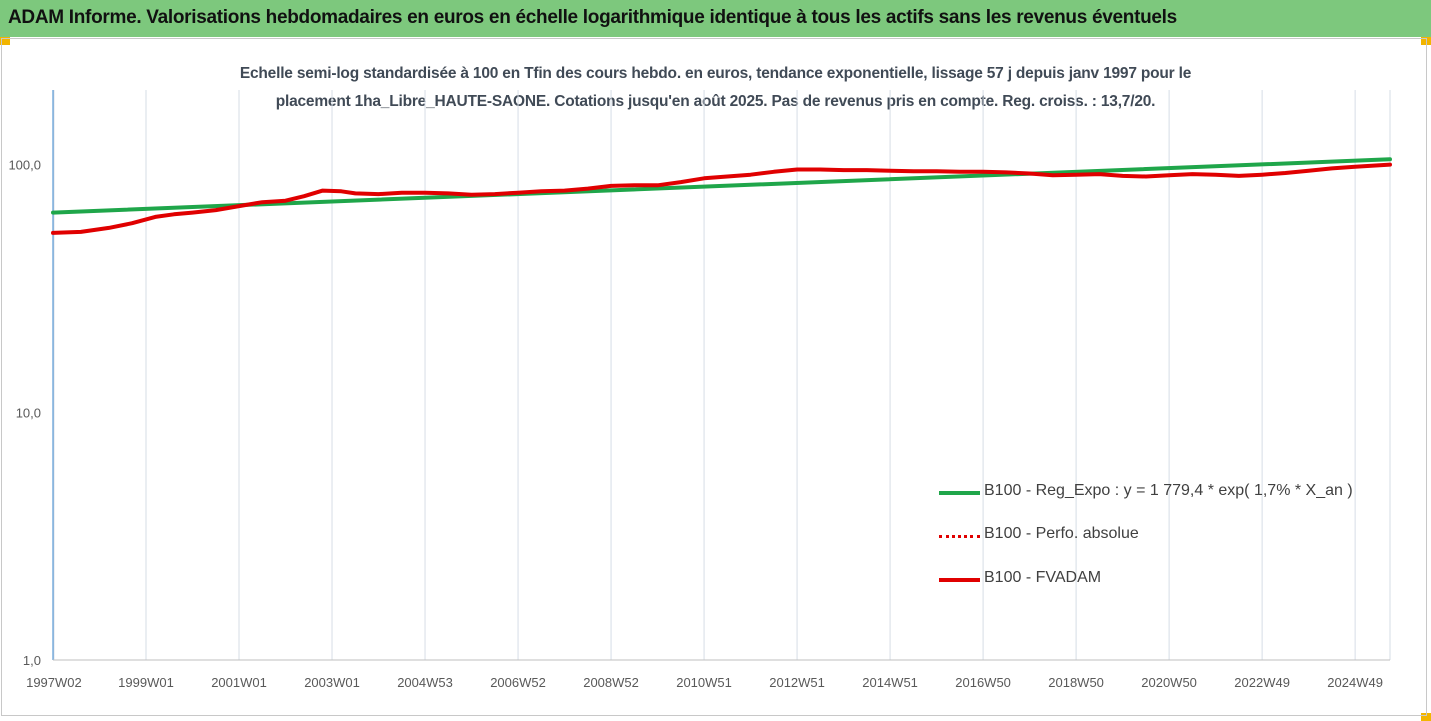 The width and height of the screenshot is (1431, 721). I want to click on legend-label: B100 - FVADAM, so click(1043, 577).